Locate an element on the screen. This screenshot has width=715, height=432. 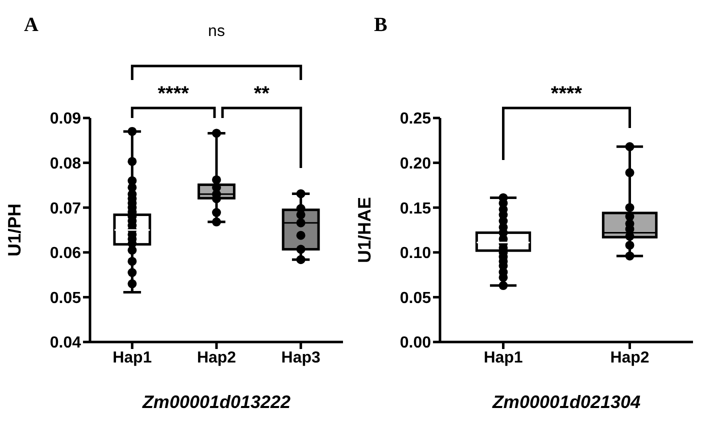
y-tick-label: 0.10 is located at coordinates (416, 253).